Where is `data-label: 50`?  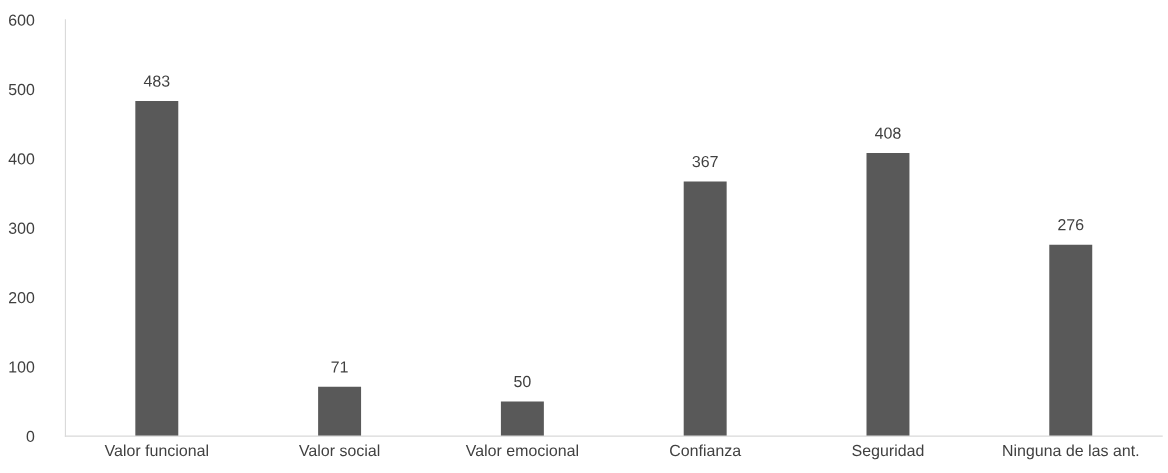
data-label: 50 is located at coordinates (522, 381).